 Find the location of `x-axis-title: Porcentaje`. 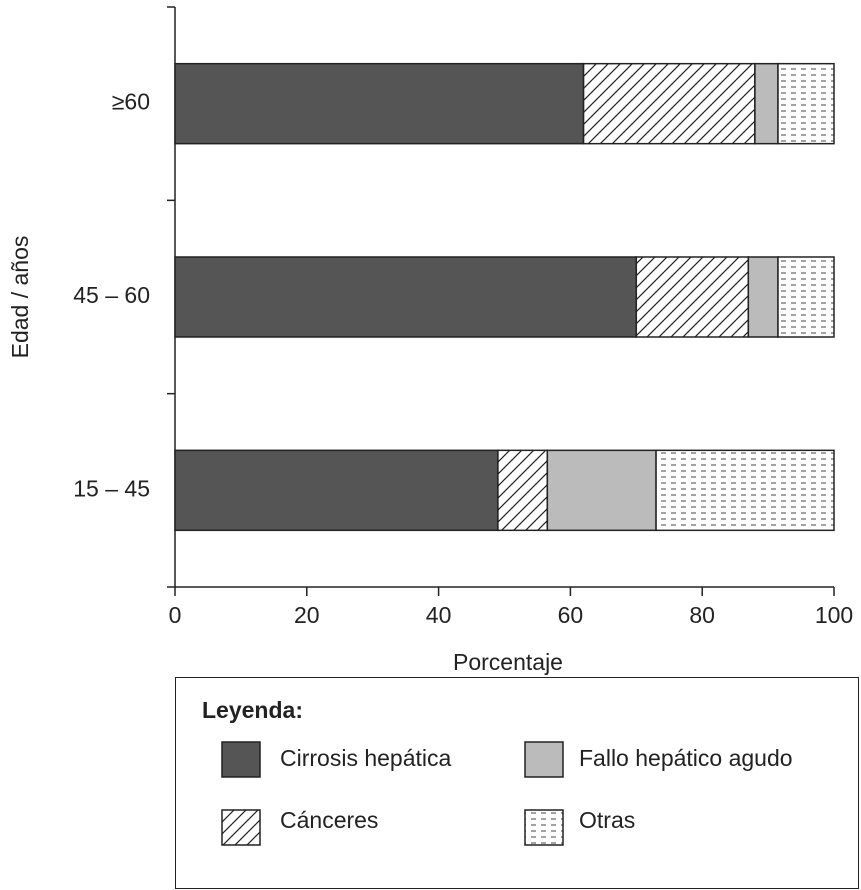

x-axis-title: Porcentaje is located at coordinates (508, 662).